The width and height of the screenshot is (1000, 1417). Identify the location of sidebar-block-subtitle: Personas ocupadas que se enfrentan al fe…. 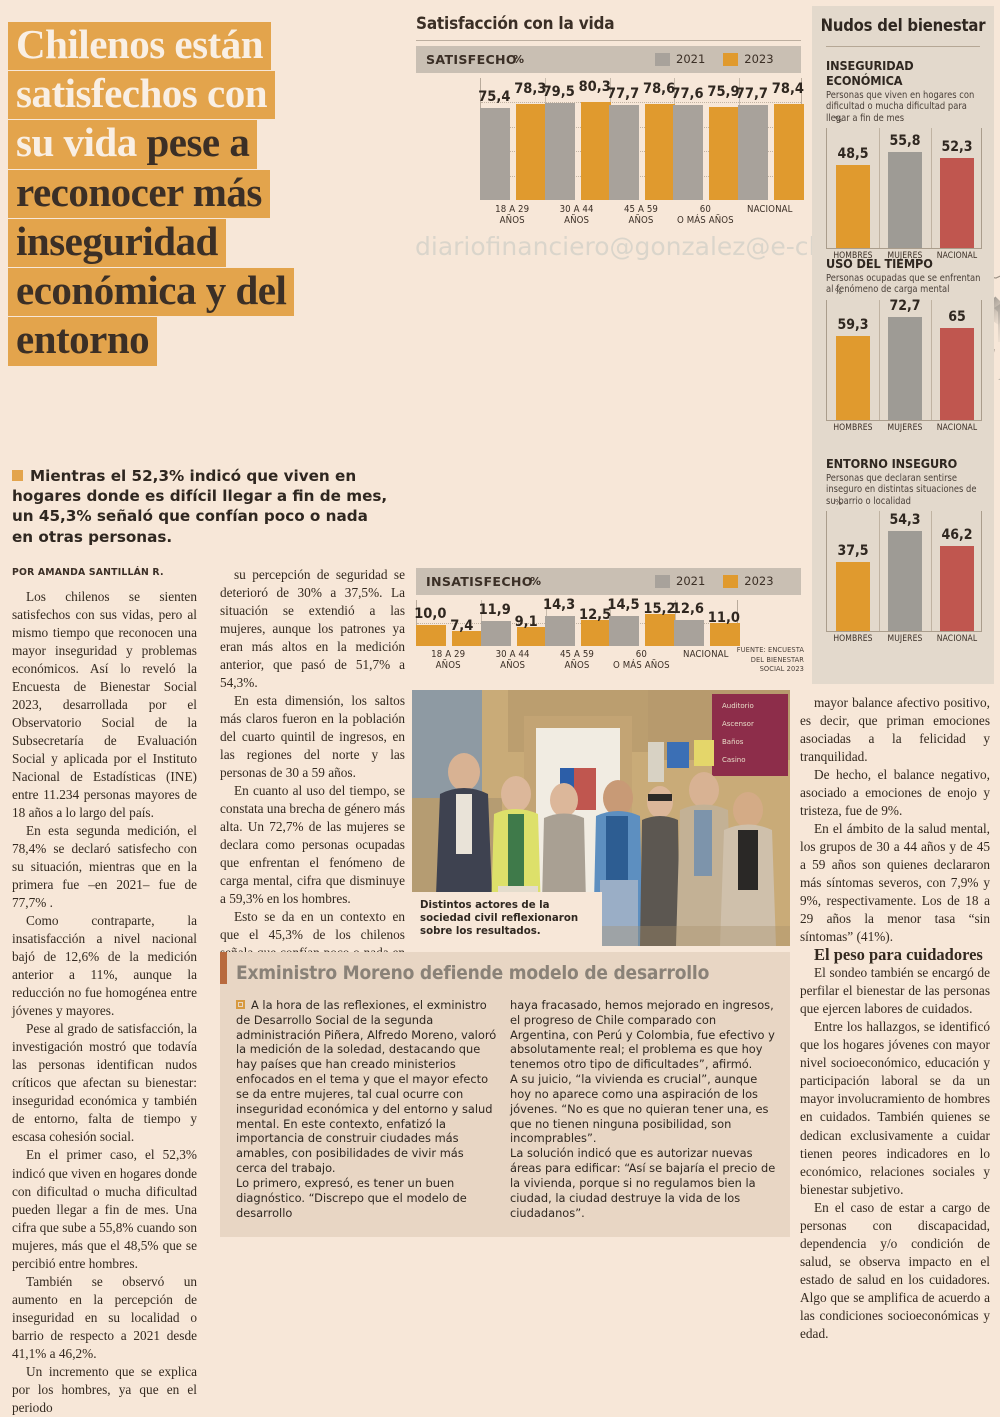
(903, 284).